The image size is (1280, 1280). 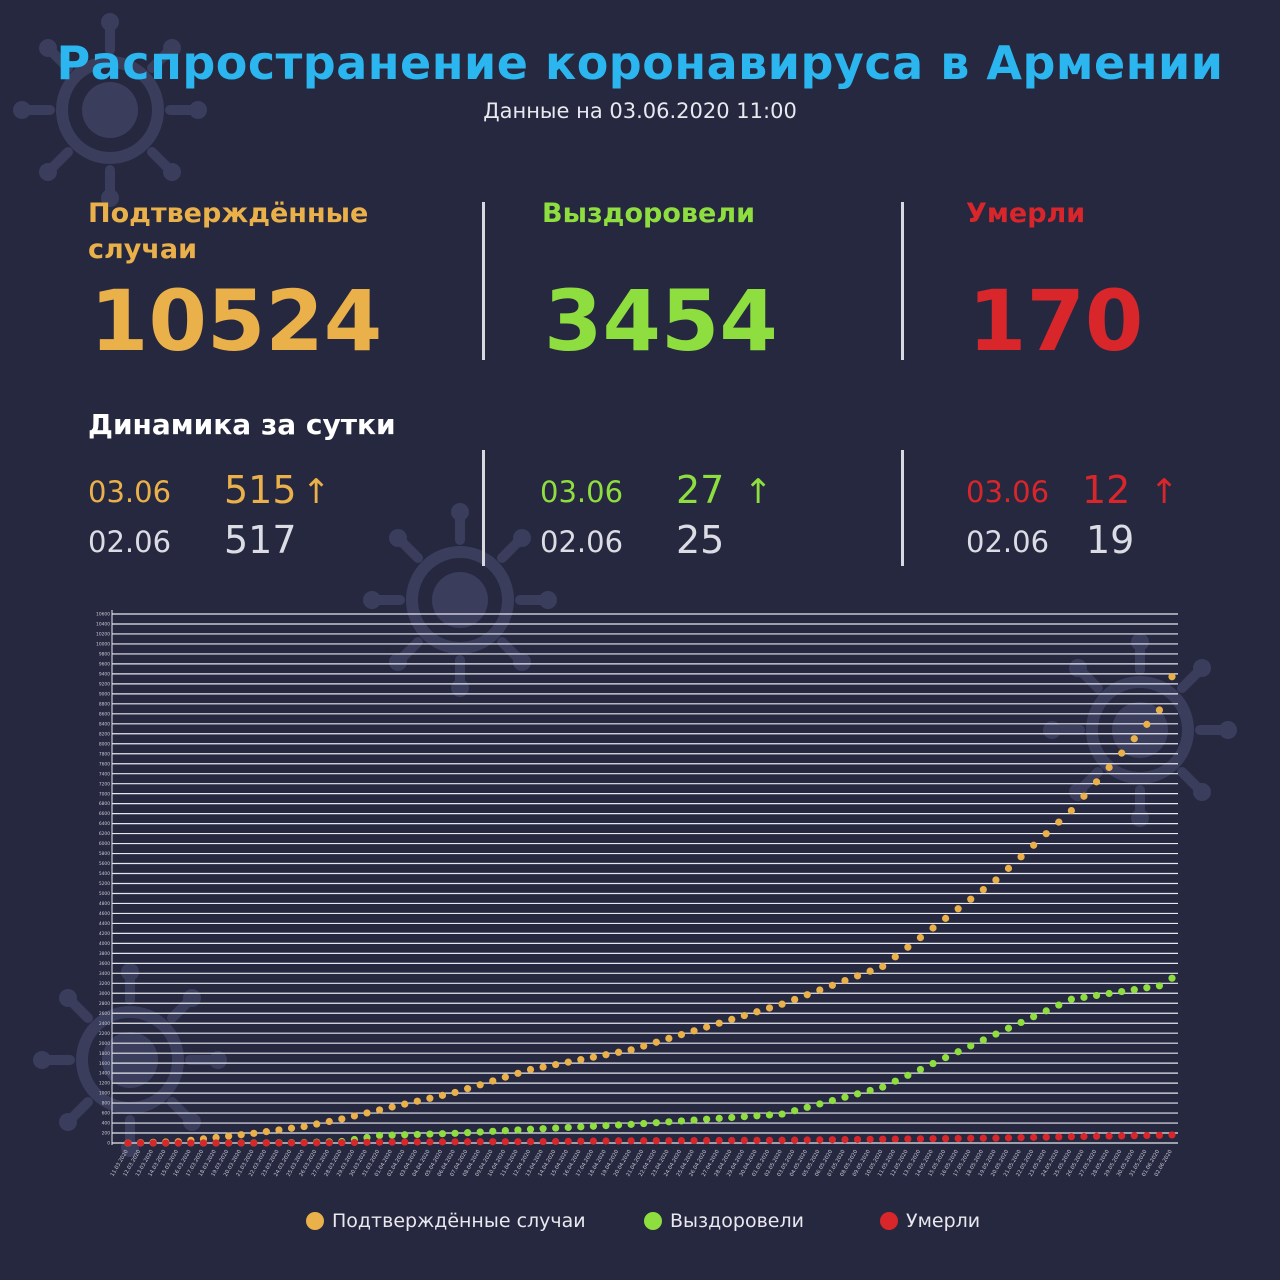 I want to click on legend-item-confirmed: Подтверждённые случаи, so click(x=446, y=1221).